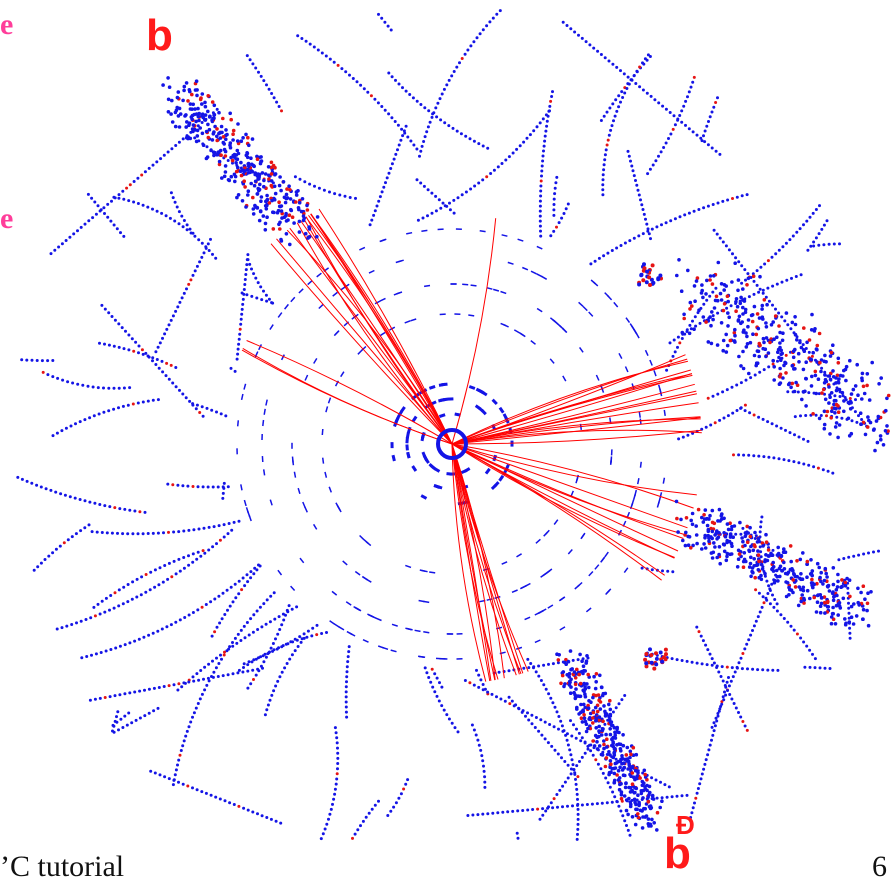 The image size is (896, 884). What do you see at coordinates (7, 218) in the screenshot?
I see `side-label-e-2: e` at bounding box center [7, 218].